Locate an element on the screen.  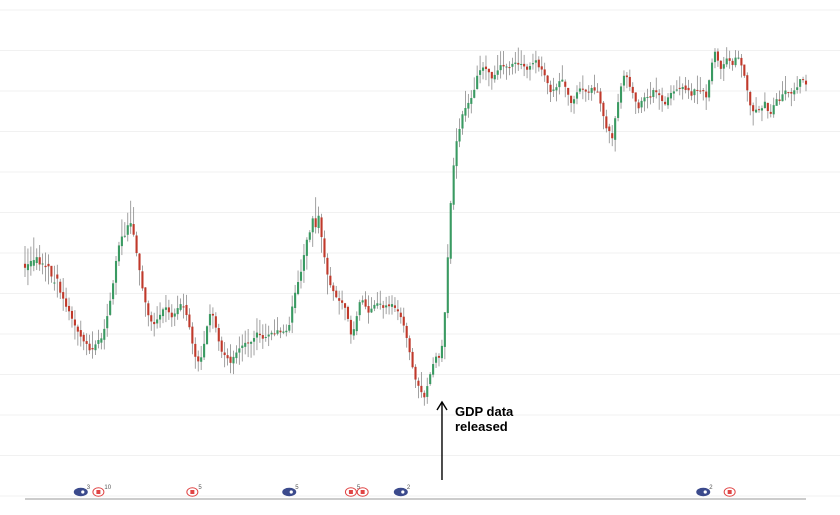
event-marker: 5 is located at coordinates (290, 491).